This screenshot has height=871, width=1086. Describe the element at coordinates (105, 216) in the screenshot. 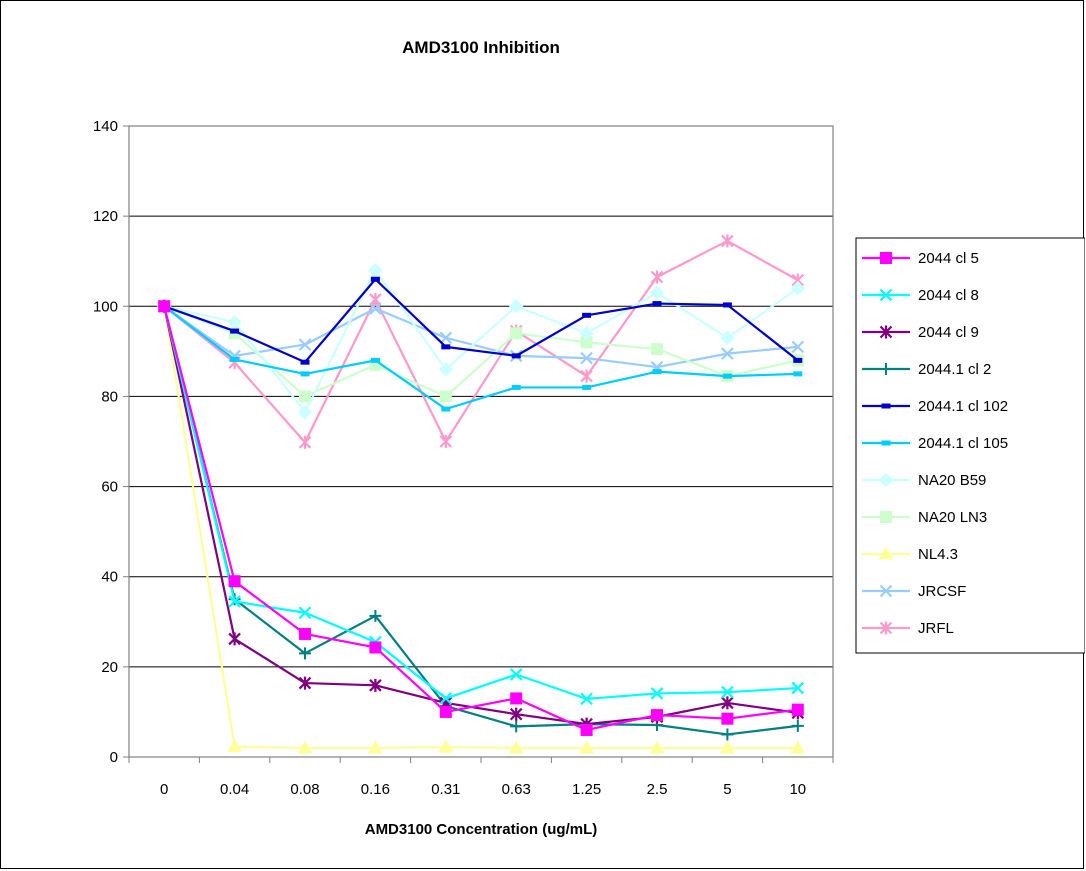

I see `y-tick-label-120: 120` at that location.